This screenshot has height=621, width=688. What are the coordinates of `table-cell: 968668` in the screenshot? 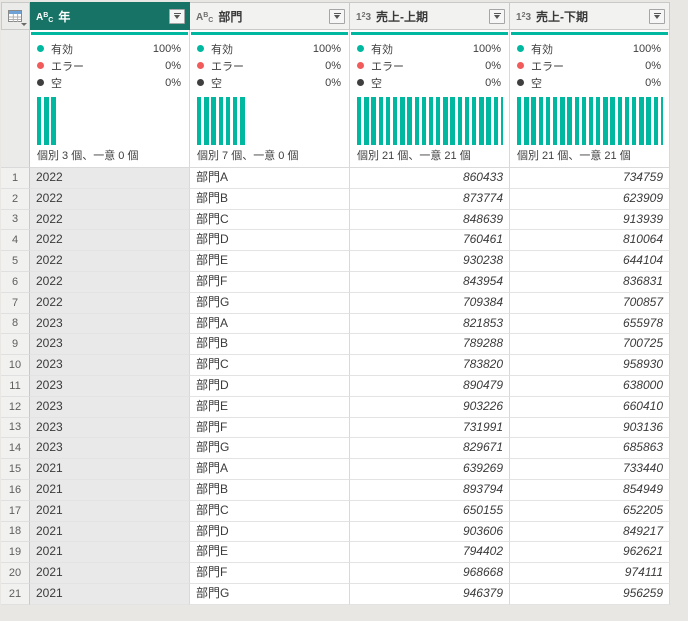 It's located at (430, 573).